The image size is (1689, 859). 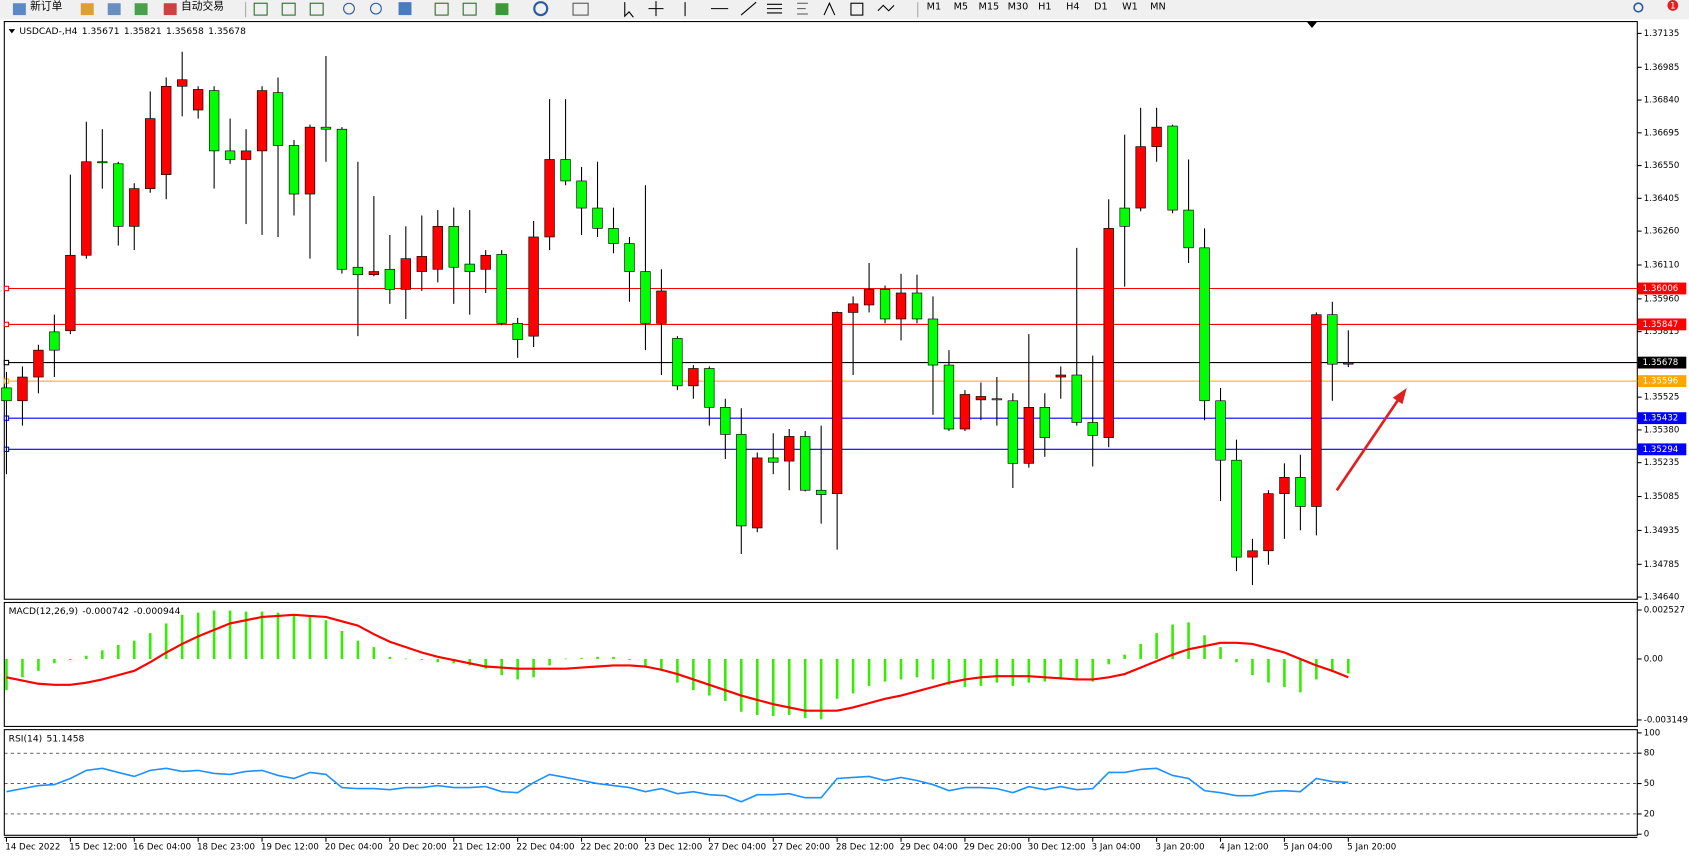 I want to click on header-high: 1.35821, so click(x=143, y=32).